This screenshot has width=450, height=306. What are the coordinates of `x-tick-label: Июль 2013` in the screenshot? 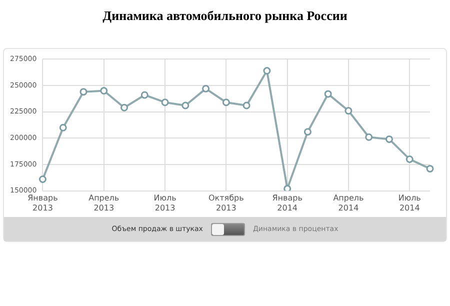 It's located at (165, 203).